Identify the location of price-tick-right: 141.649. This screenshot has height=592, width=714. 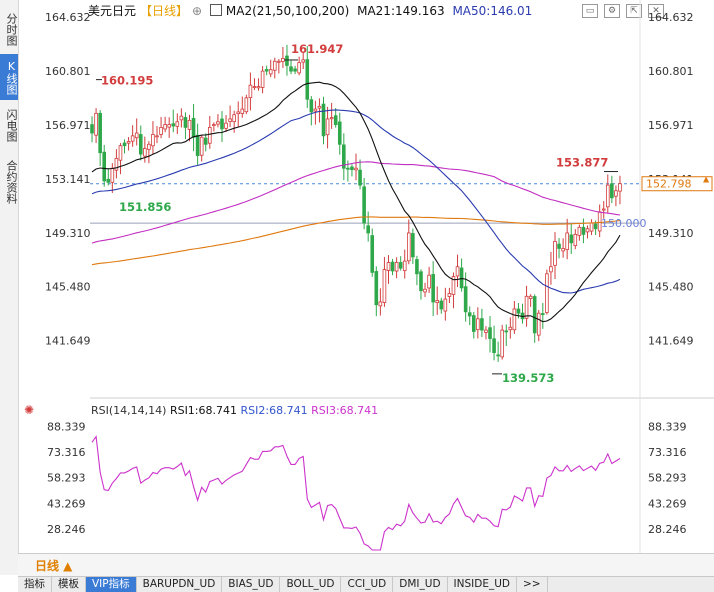
(671, 341).